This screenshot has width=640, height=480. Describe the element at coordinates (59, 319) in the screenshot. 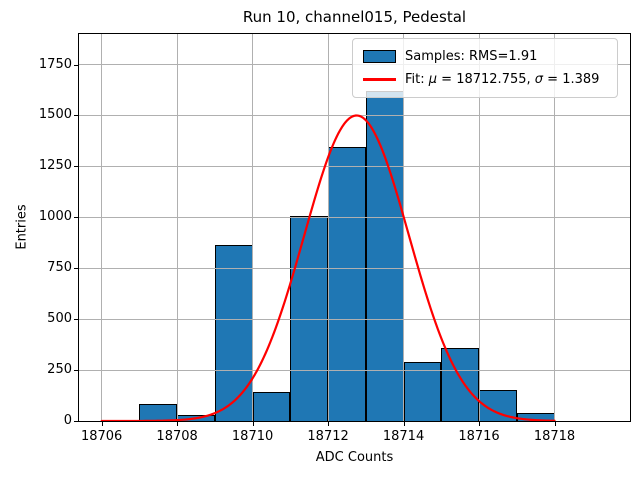

I see `y-tick-label: 500` at that location.